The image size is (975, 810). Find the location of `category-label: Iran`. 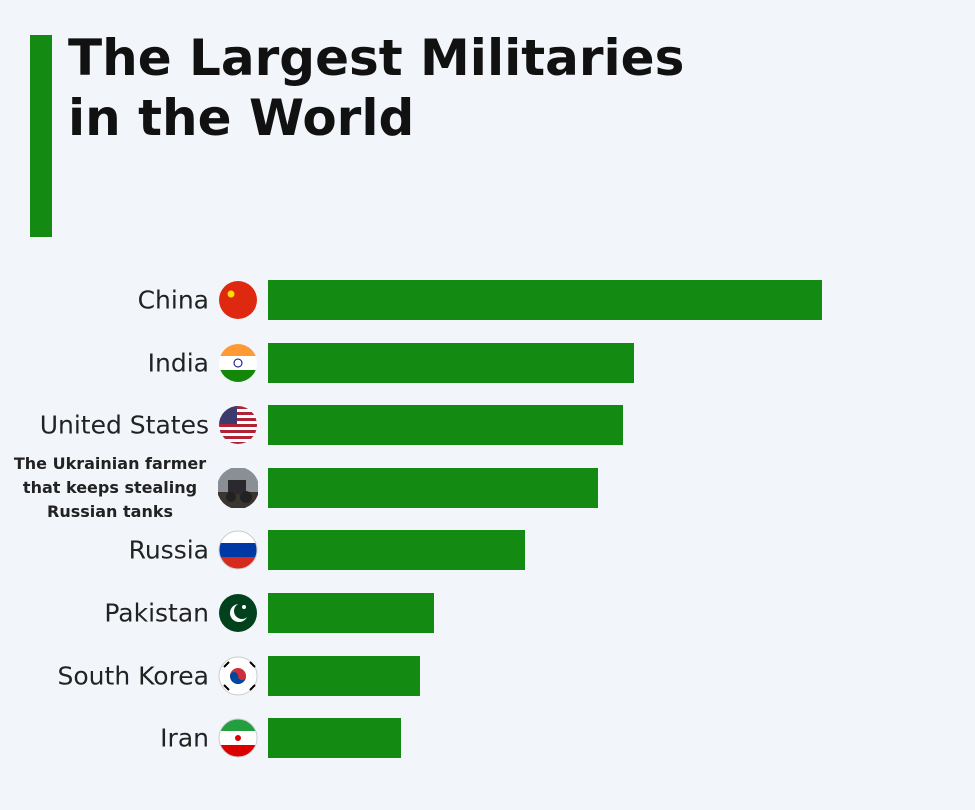

category-label: Iran is located at coordinates (184, 738).